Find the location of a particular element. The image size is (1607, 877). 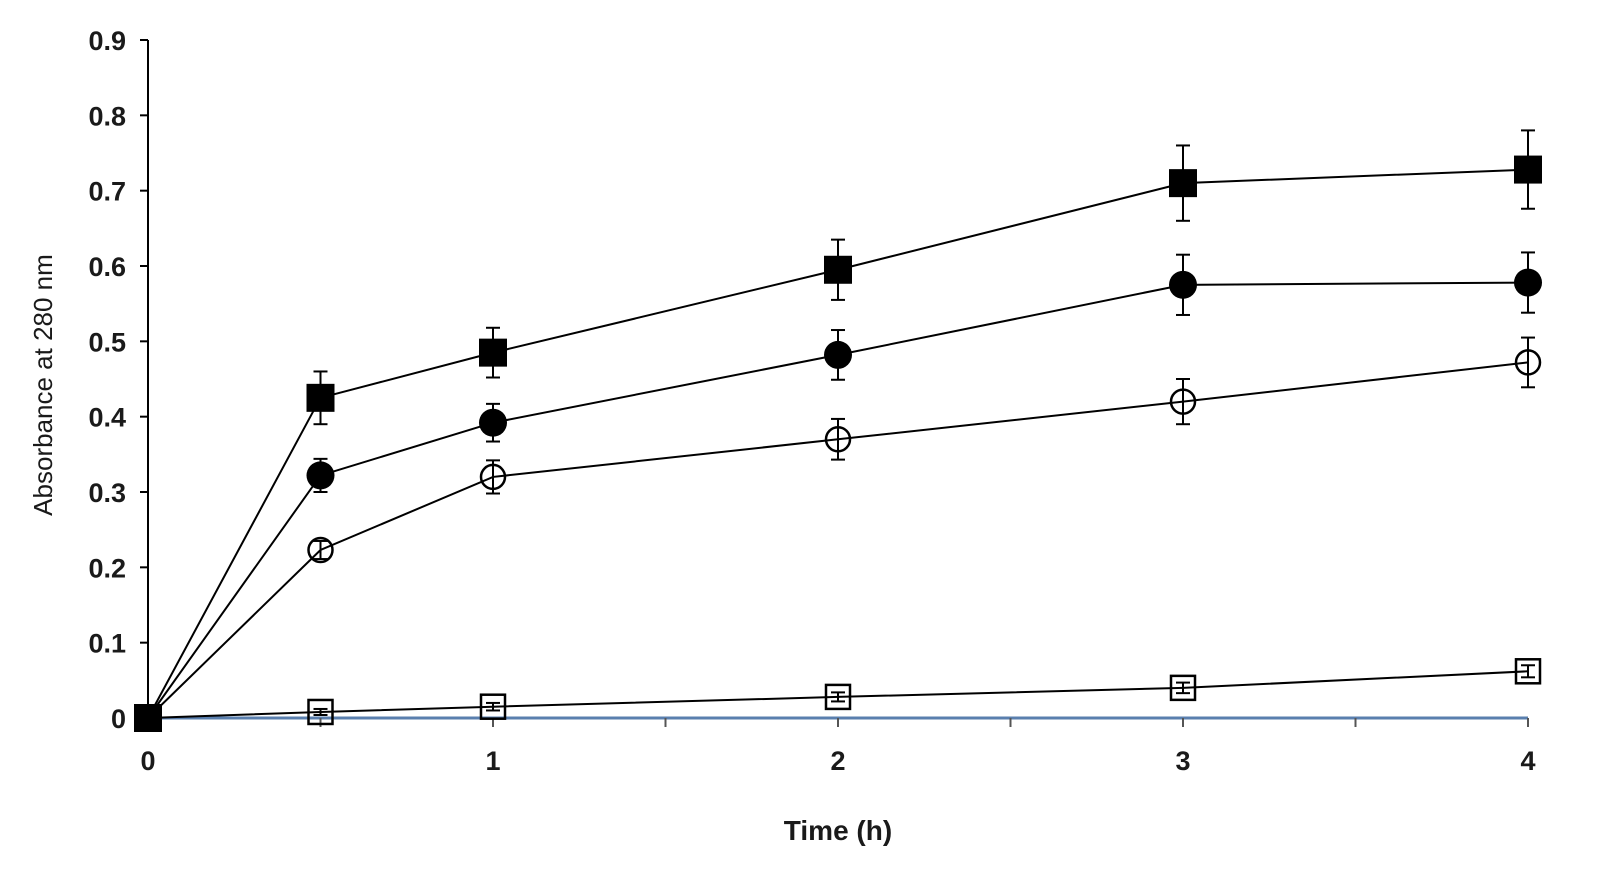

series-line is located at coordinates (838, 694).